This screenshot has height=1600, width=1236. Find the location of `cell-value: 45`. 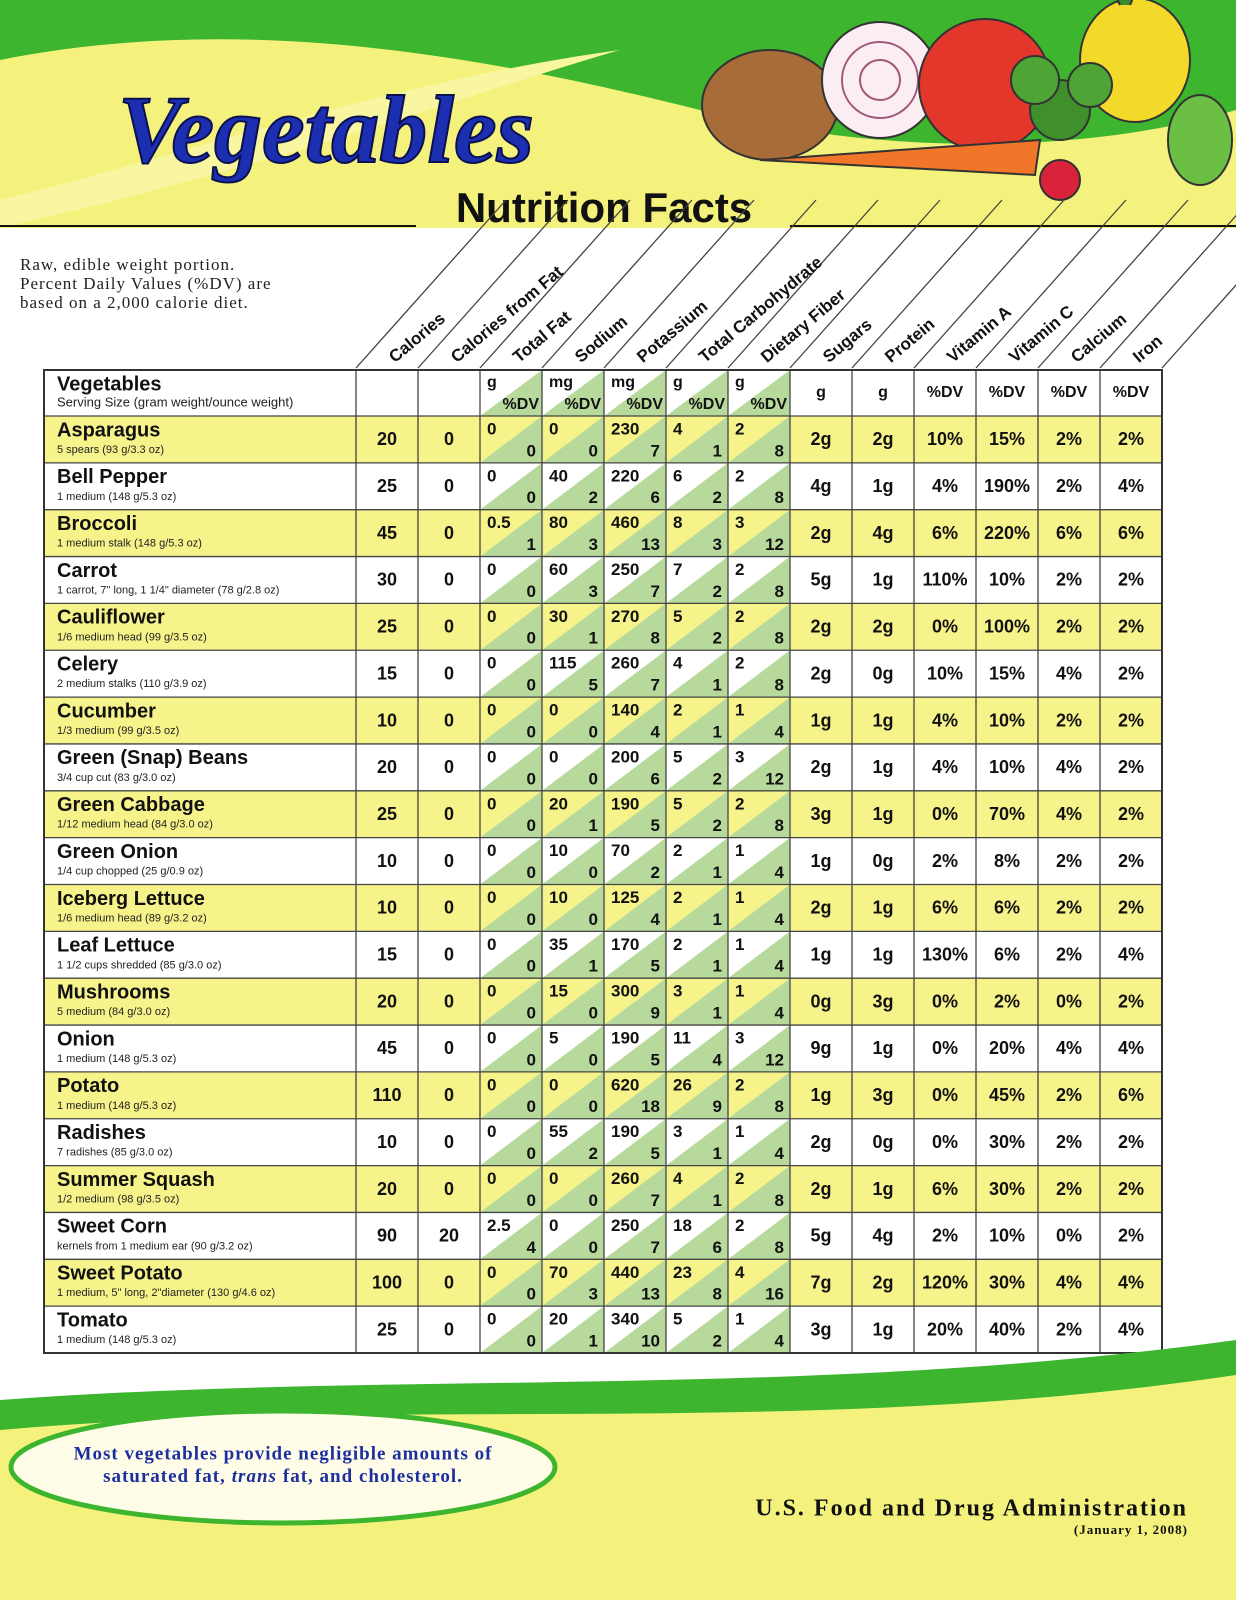

cell-value: 45 is located at coordinates (387, 533).